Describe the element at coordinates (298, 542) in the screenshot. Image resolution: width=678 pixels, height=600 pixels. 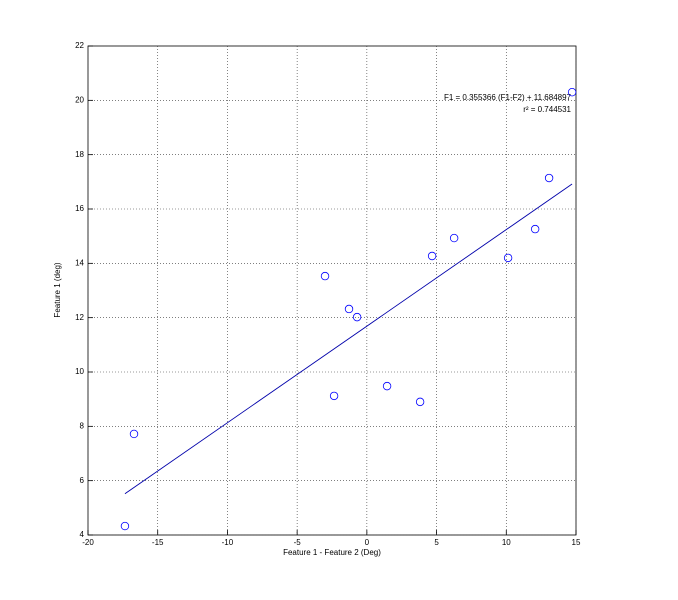
I see `x-tick-label: -5` at that location.